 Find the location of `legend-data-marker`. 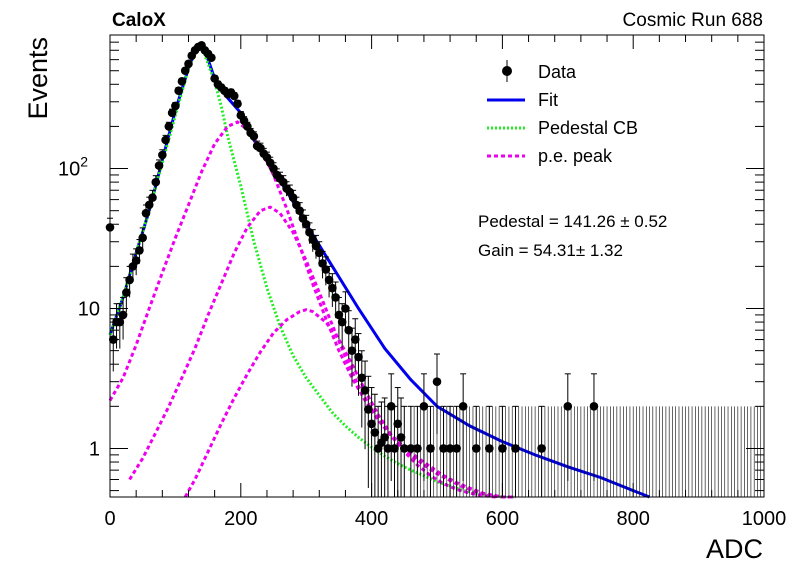

legend-data-marker is located at coordinates (507, 71).